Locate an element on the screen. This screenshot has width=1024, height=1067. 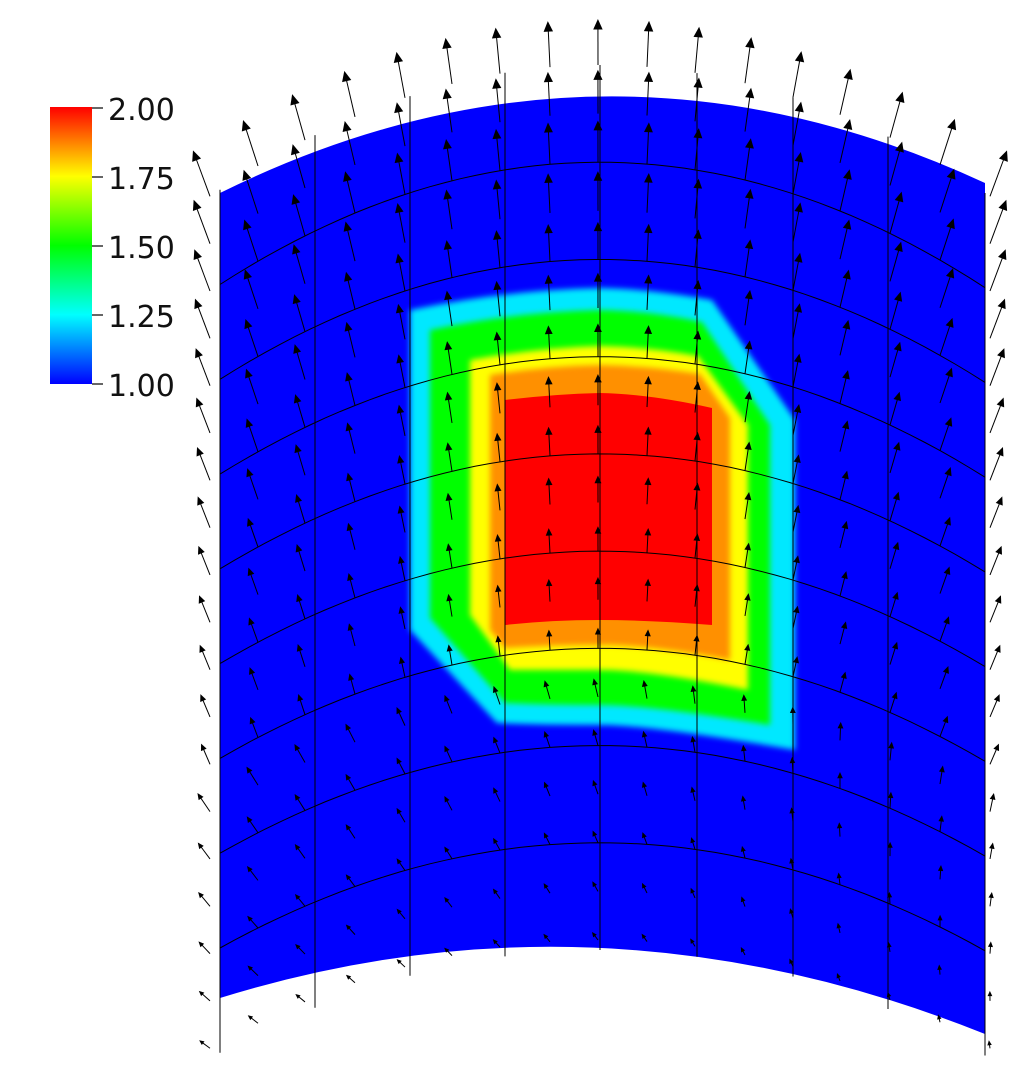
colorbar-gradient is located at coordinates (71, 245).